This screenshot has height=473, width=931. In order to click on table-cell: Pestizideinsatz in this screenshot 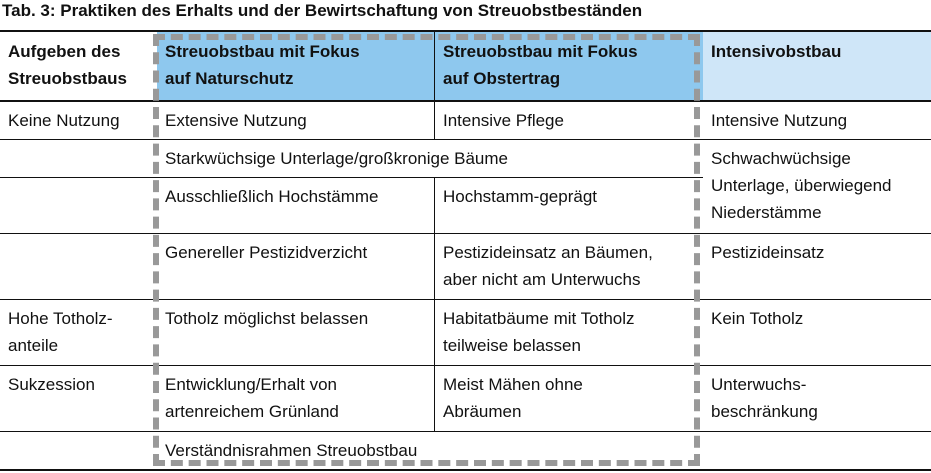, I will do `click(817, 267)`.